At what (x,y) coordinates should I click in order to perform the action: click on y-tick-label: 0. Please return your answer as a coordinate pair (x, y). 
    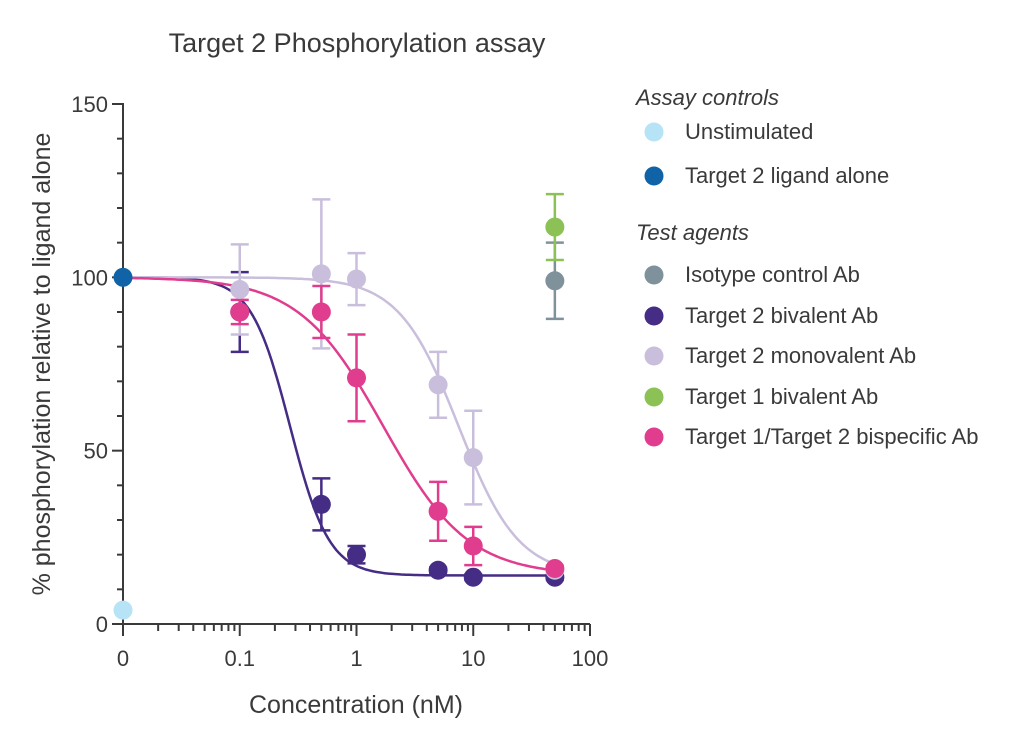
    Looking at the image, I should click on (102, 624).